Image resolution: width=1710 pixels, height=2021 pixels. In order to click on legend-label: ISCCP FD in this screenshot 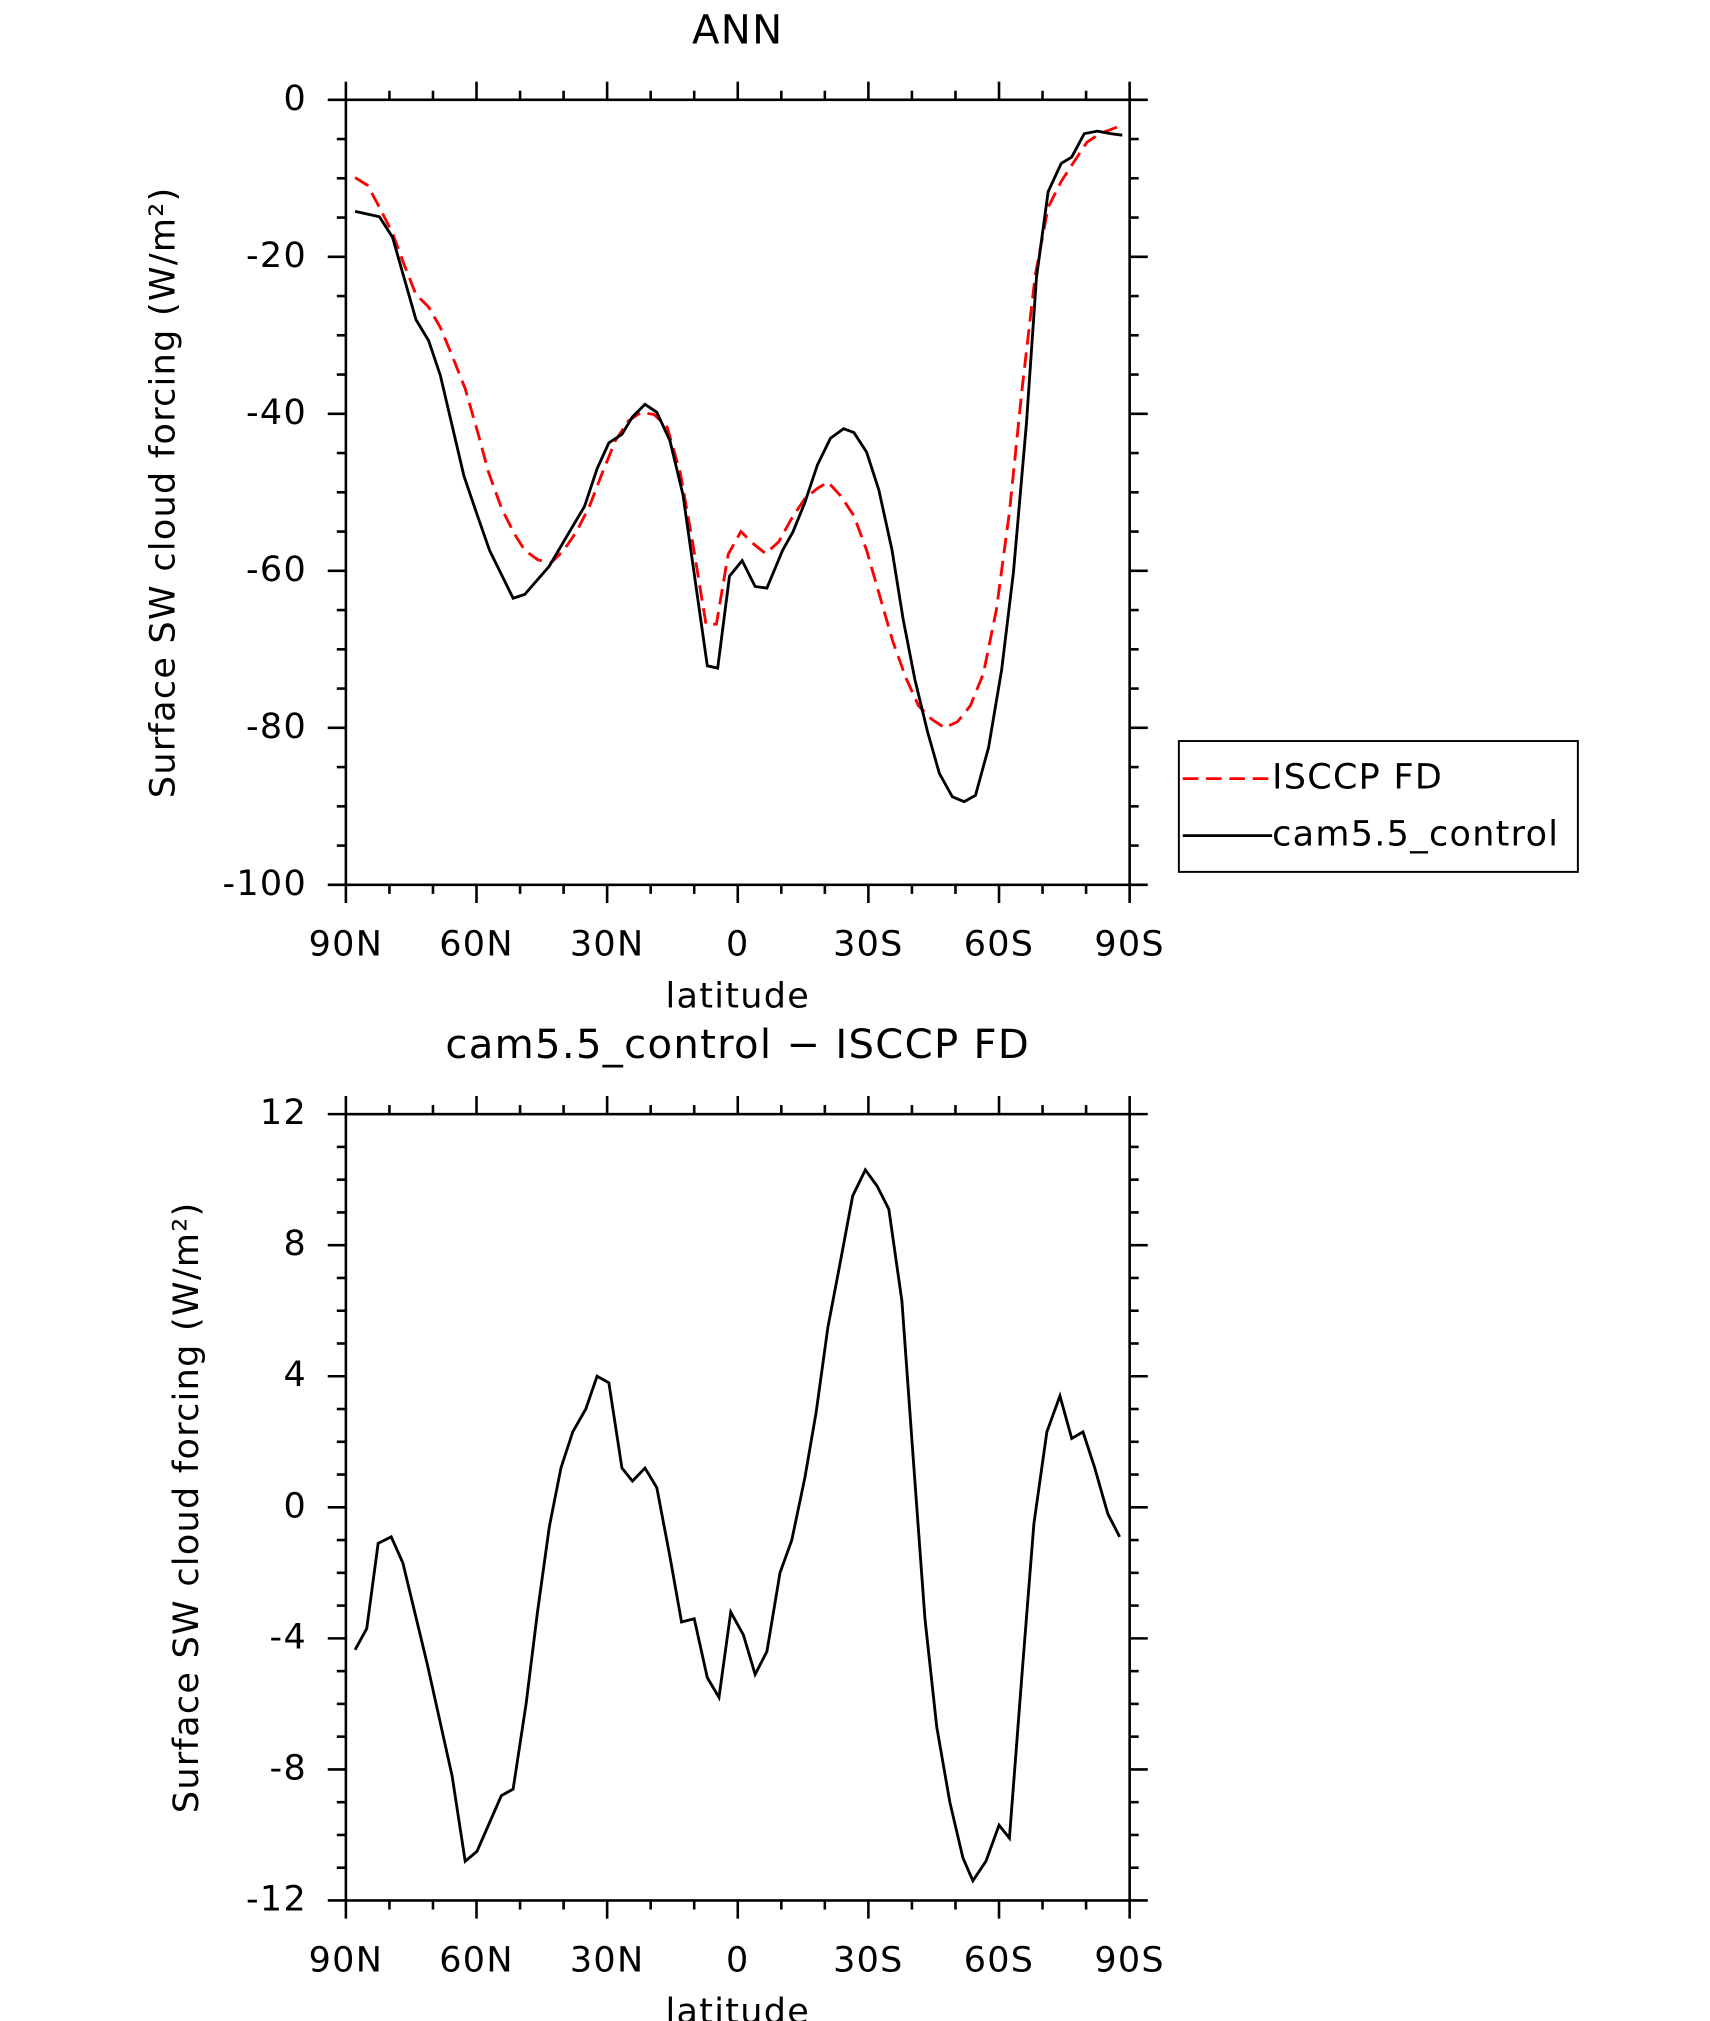, I will do `click(1357, 778)`.